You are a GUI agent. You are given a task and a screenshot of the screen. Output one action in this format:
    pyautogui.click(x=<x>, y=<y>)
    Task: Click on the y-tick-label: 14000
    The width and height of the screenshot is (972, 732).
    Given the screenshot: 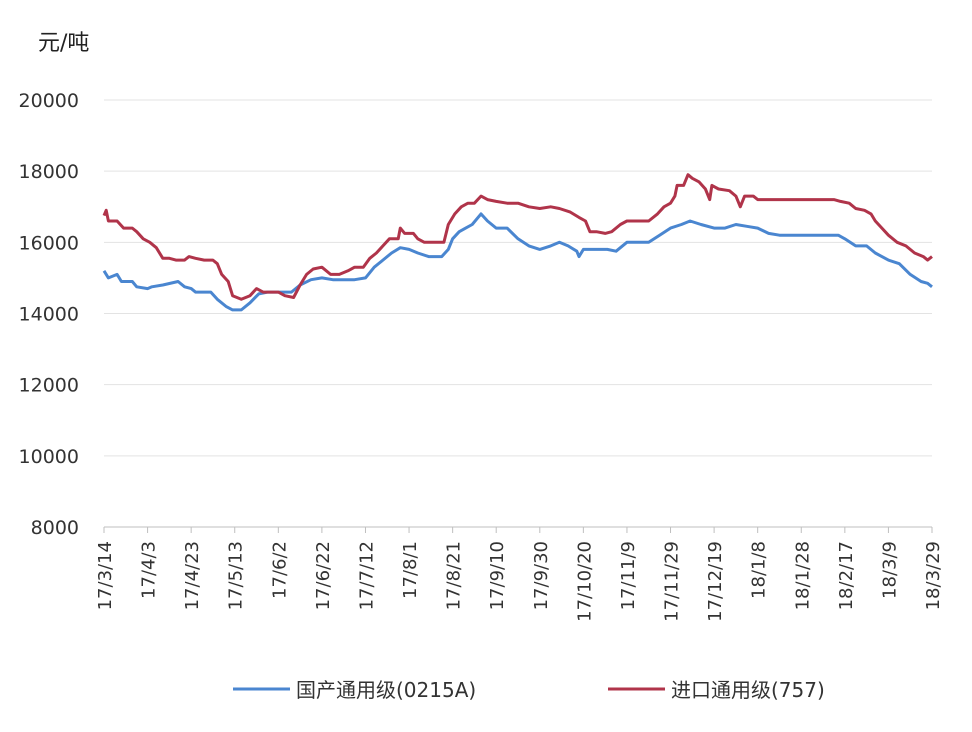 What is the action you would take?
    pyautogui.click(x=49, y=315)
    